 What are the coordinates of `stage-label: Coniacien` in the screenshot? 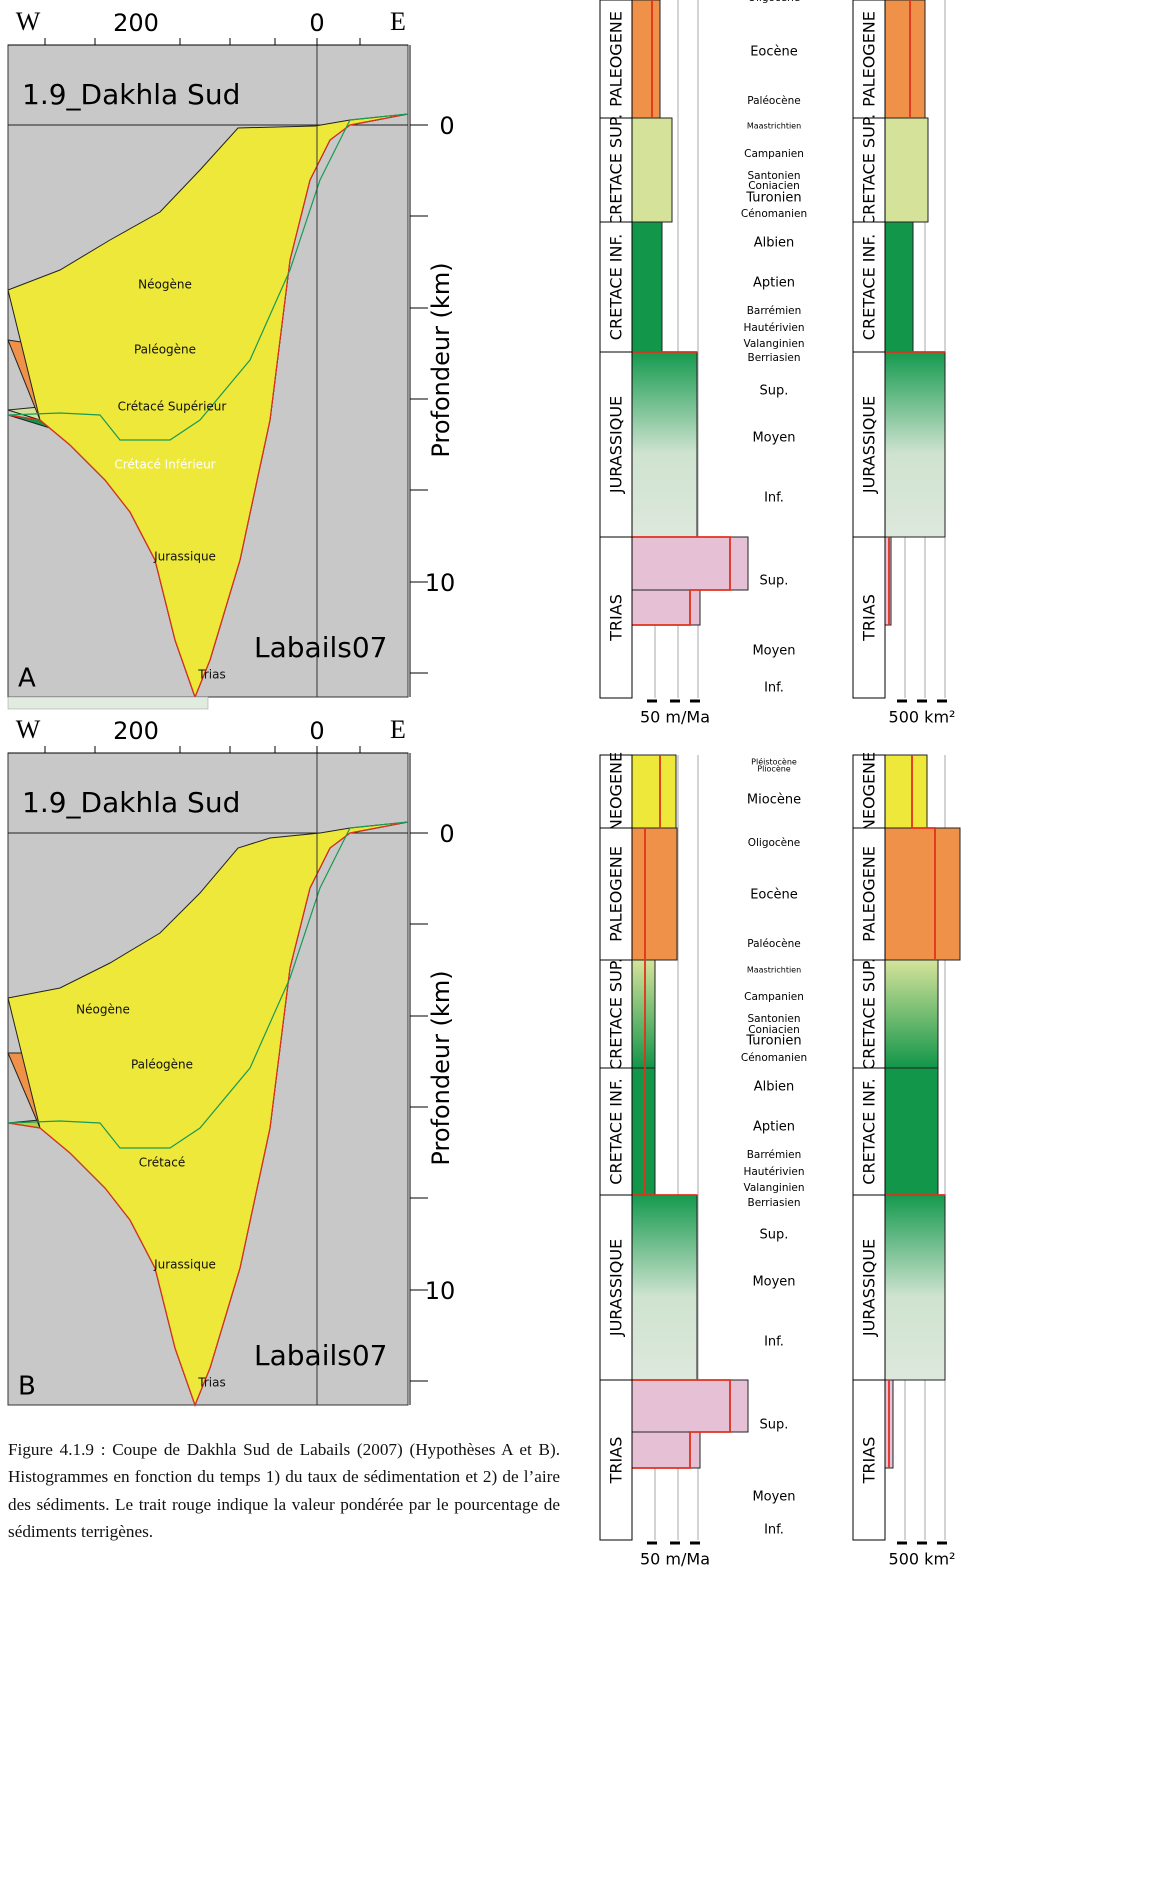 It's located at (774, 1030).